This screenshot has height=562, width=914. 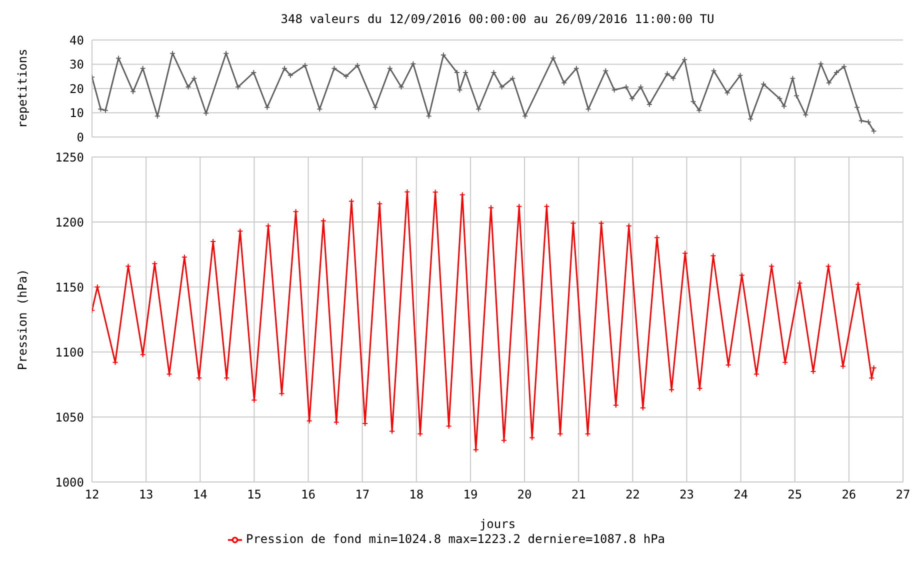 I want to click on x-tick-label: 16, so click(x=308, y=495).